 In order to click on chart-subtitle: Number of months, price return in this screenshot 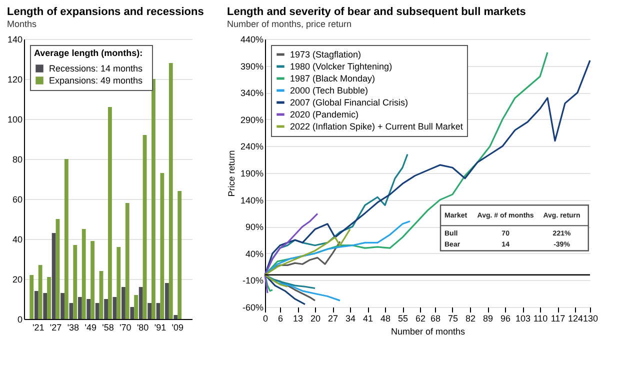, I will do `click(289, 24)`.